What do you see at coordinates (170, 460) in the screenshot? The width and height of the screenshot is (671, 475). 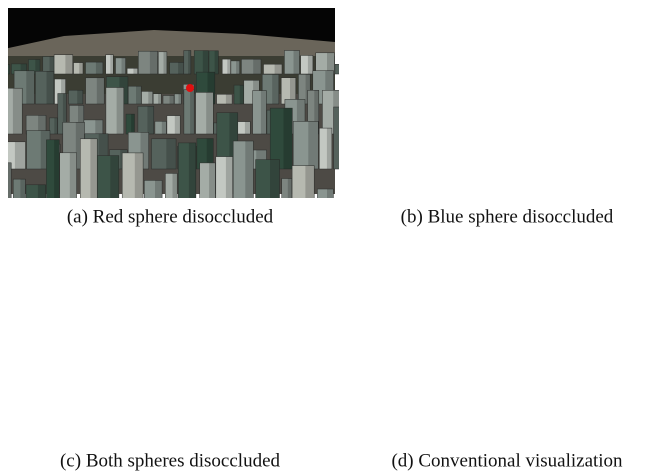 I see `caption: (c) Both spheres disoccluded` at bounding box center [170, 460].